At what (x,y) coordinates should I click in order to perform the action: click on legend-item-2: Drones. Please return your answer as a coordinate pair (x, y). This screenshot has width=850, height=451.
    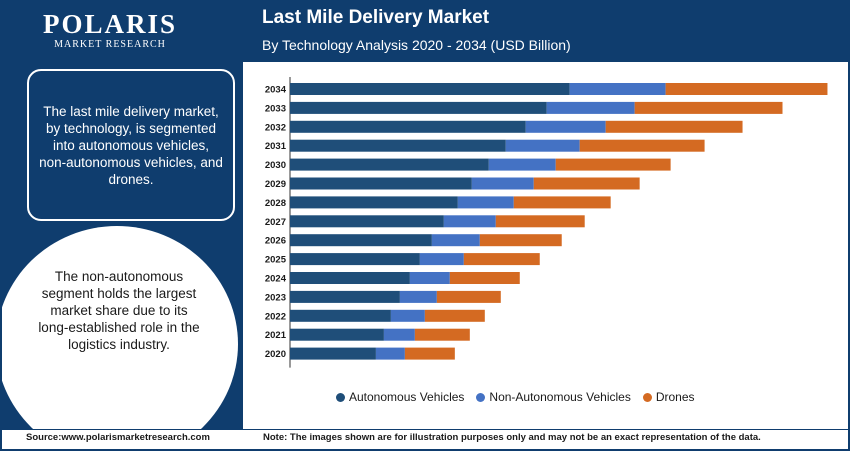
    Looking at the image, I should click on (668, 397).